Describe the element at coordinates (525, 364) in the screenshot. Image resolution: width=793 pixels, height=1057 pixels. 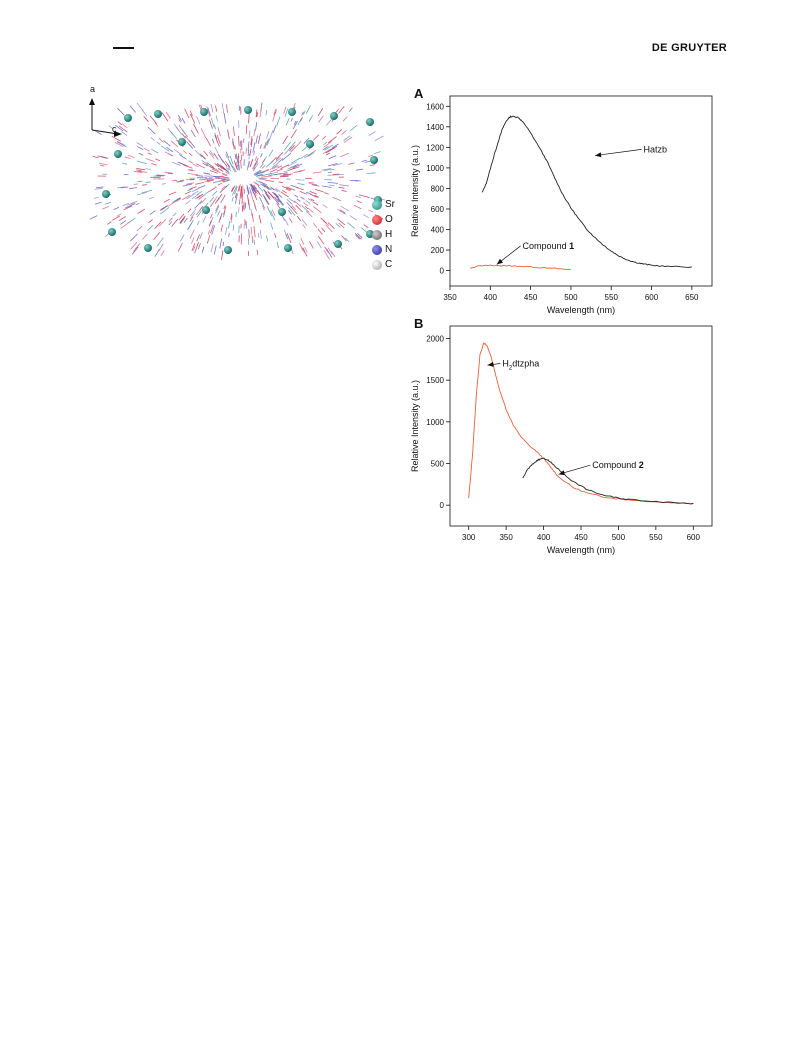
I see `annotation-text: dtzpha` at that location.